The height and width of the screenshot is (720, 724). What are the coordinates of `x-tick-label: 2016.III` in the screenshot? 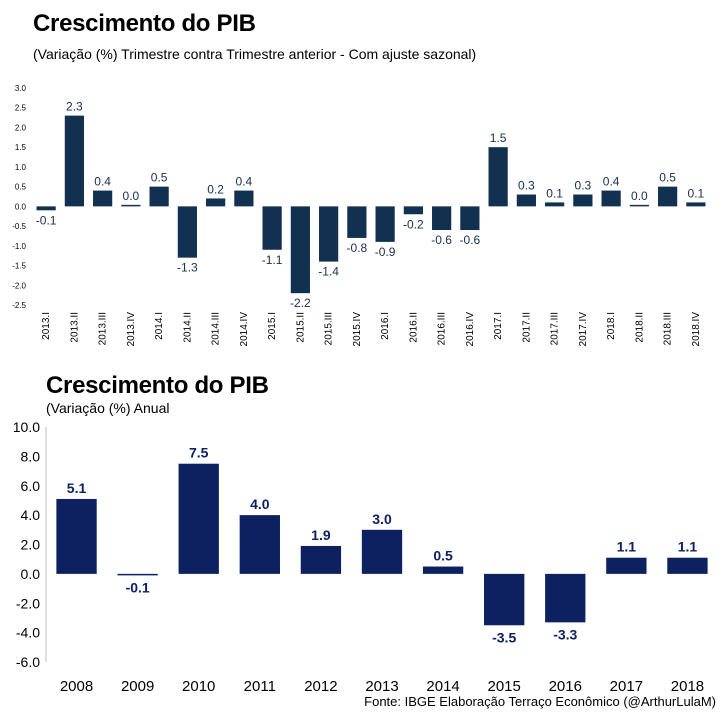 It's located at (442, 328).